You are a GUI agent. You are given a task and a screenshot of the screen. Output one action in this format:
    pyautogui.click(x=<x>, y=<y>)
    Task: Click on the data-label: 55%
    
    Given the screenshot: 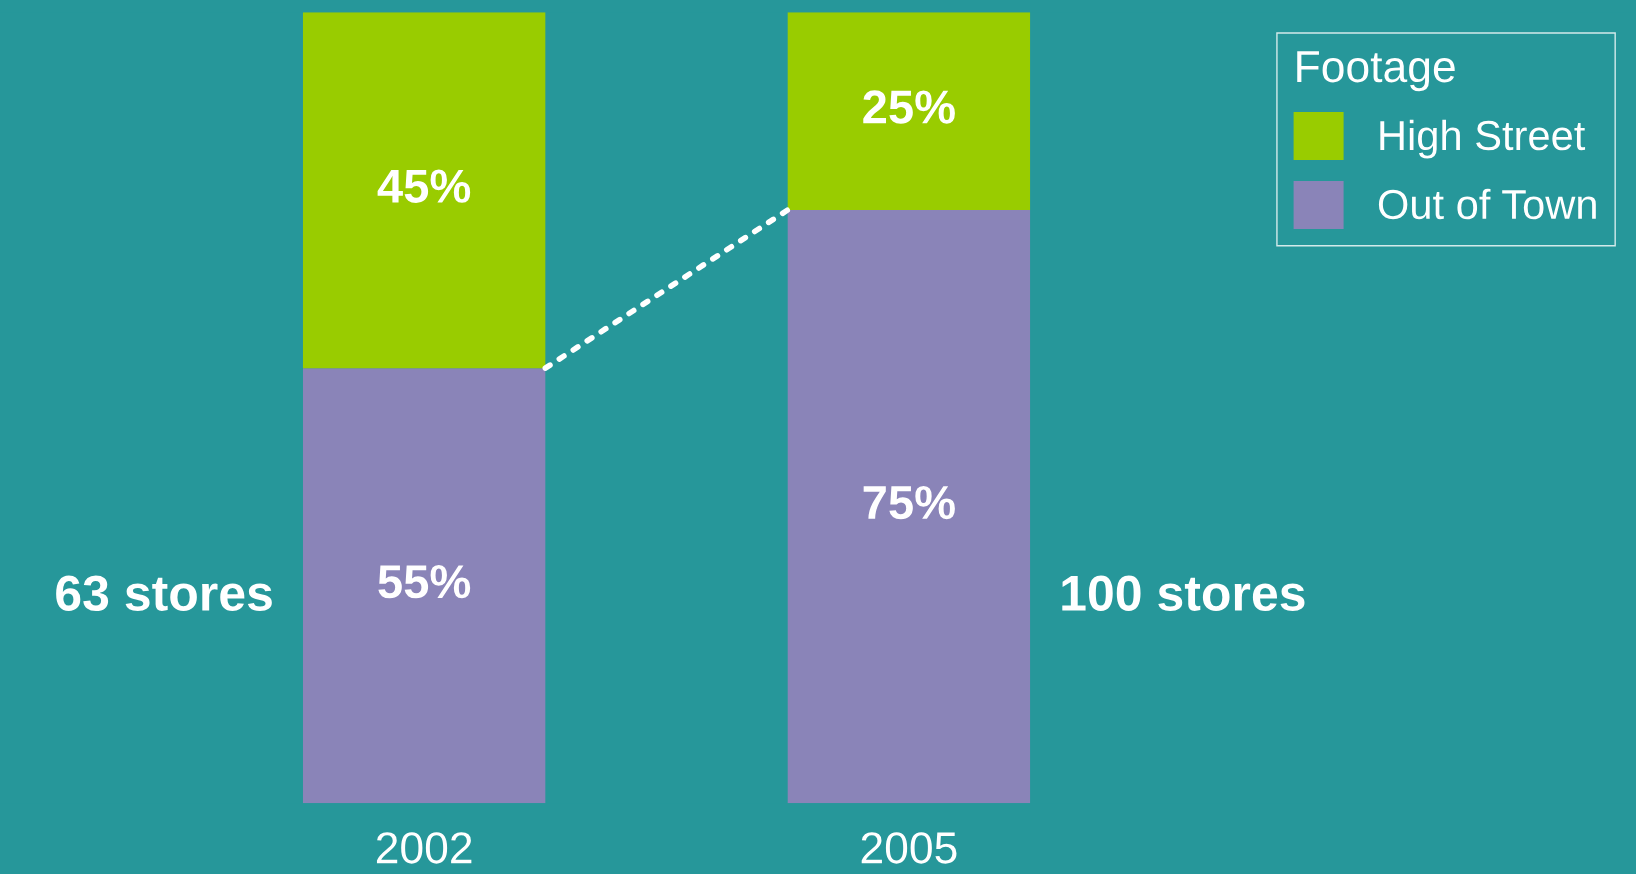 What is the action you would take?
    pyautogui.click(x=424, y=582)
    